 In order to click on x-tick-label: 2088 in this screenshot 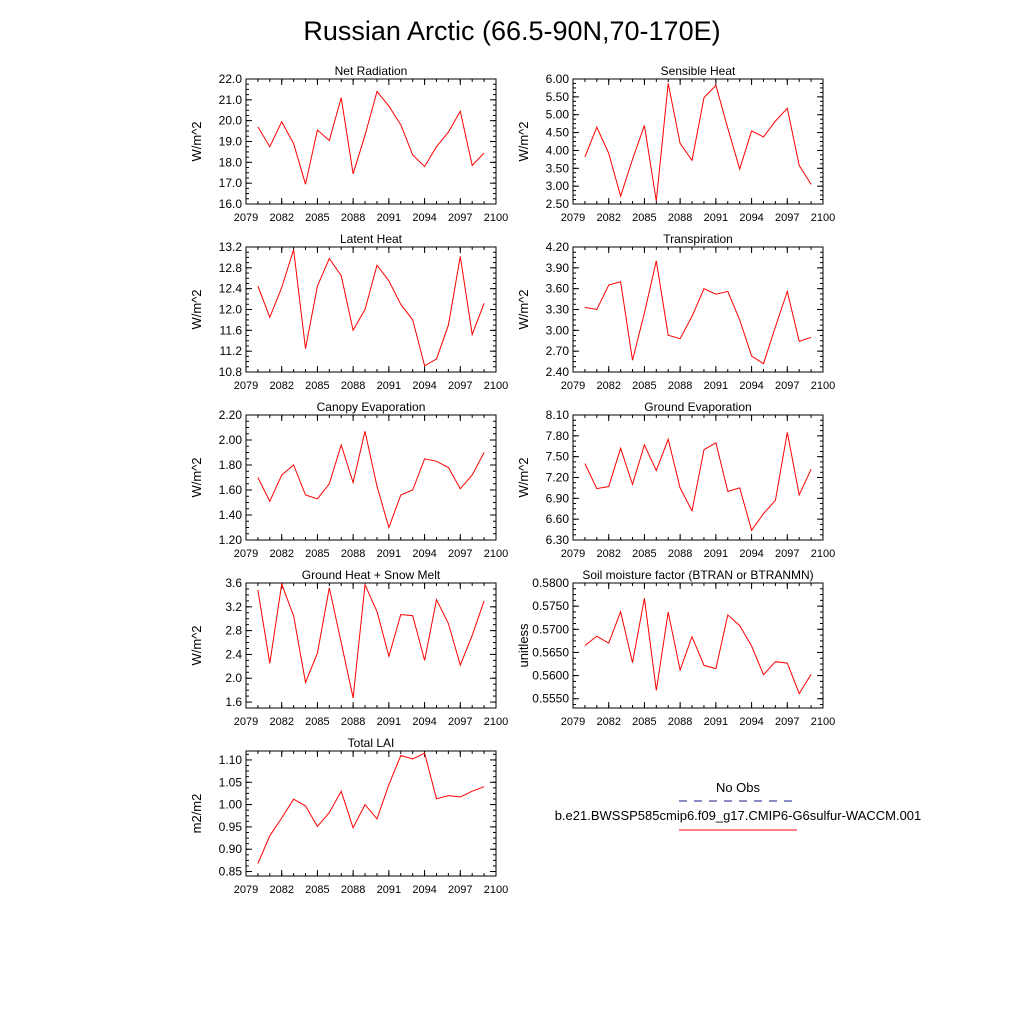, I will do `click(680, 218)`.